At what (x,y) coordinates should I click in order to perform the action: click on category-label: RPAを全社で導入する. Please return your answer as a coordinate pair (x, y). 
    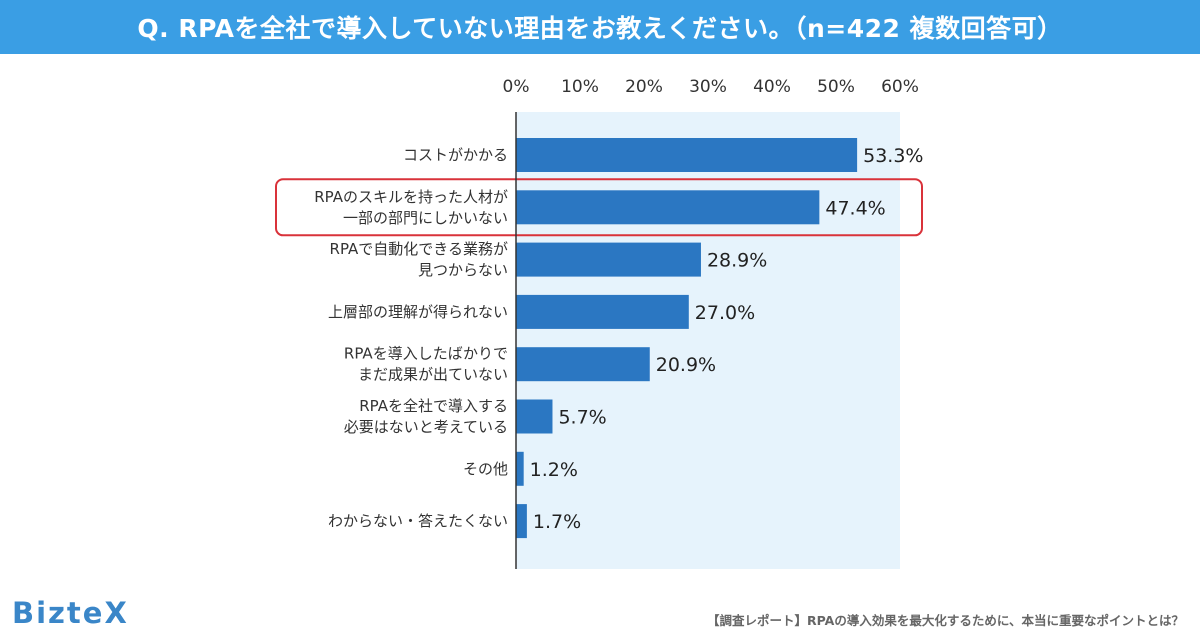
    Looking at the image, I should click on (433, 406).